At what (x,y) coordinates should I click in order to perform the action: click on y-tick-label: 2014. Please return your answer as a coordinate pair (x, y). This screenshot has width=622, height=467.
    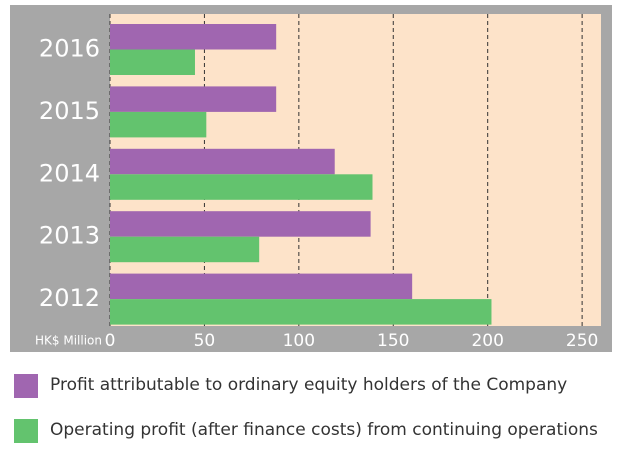
    Looking at the image, I should click on (69, 173).